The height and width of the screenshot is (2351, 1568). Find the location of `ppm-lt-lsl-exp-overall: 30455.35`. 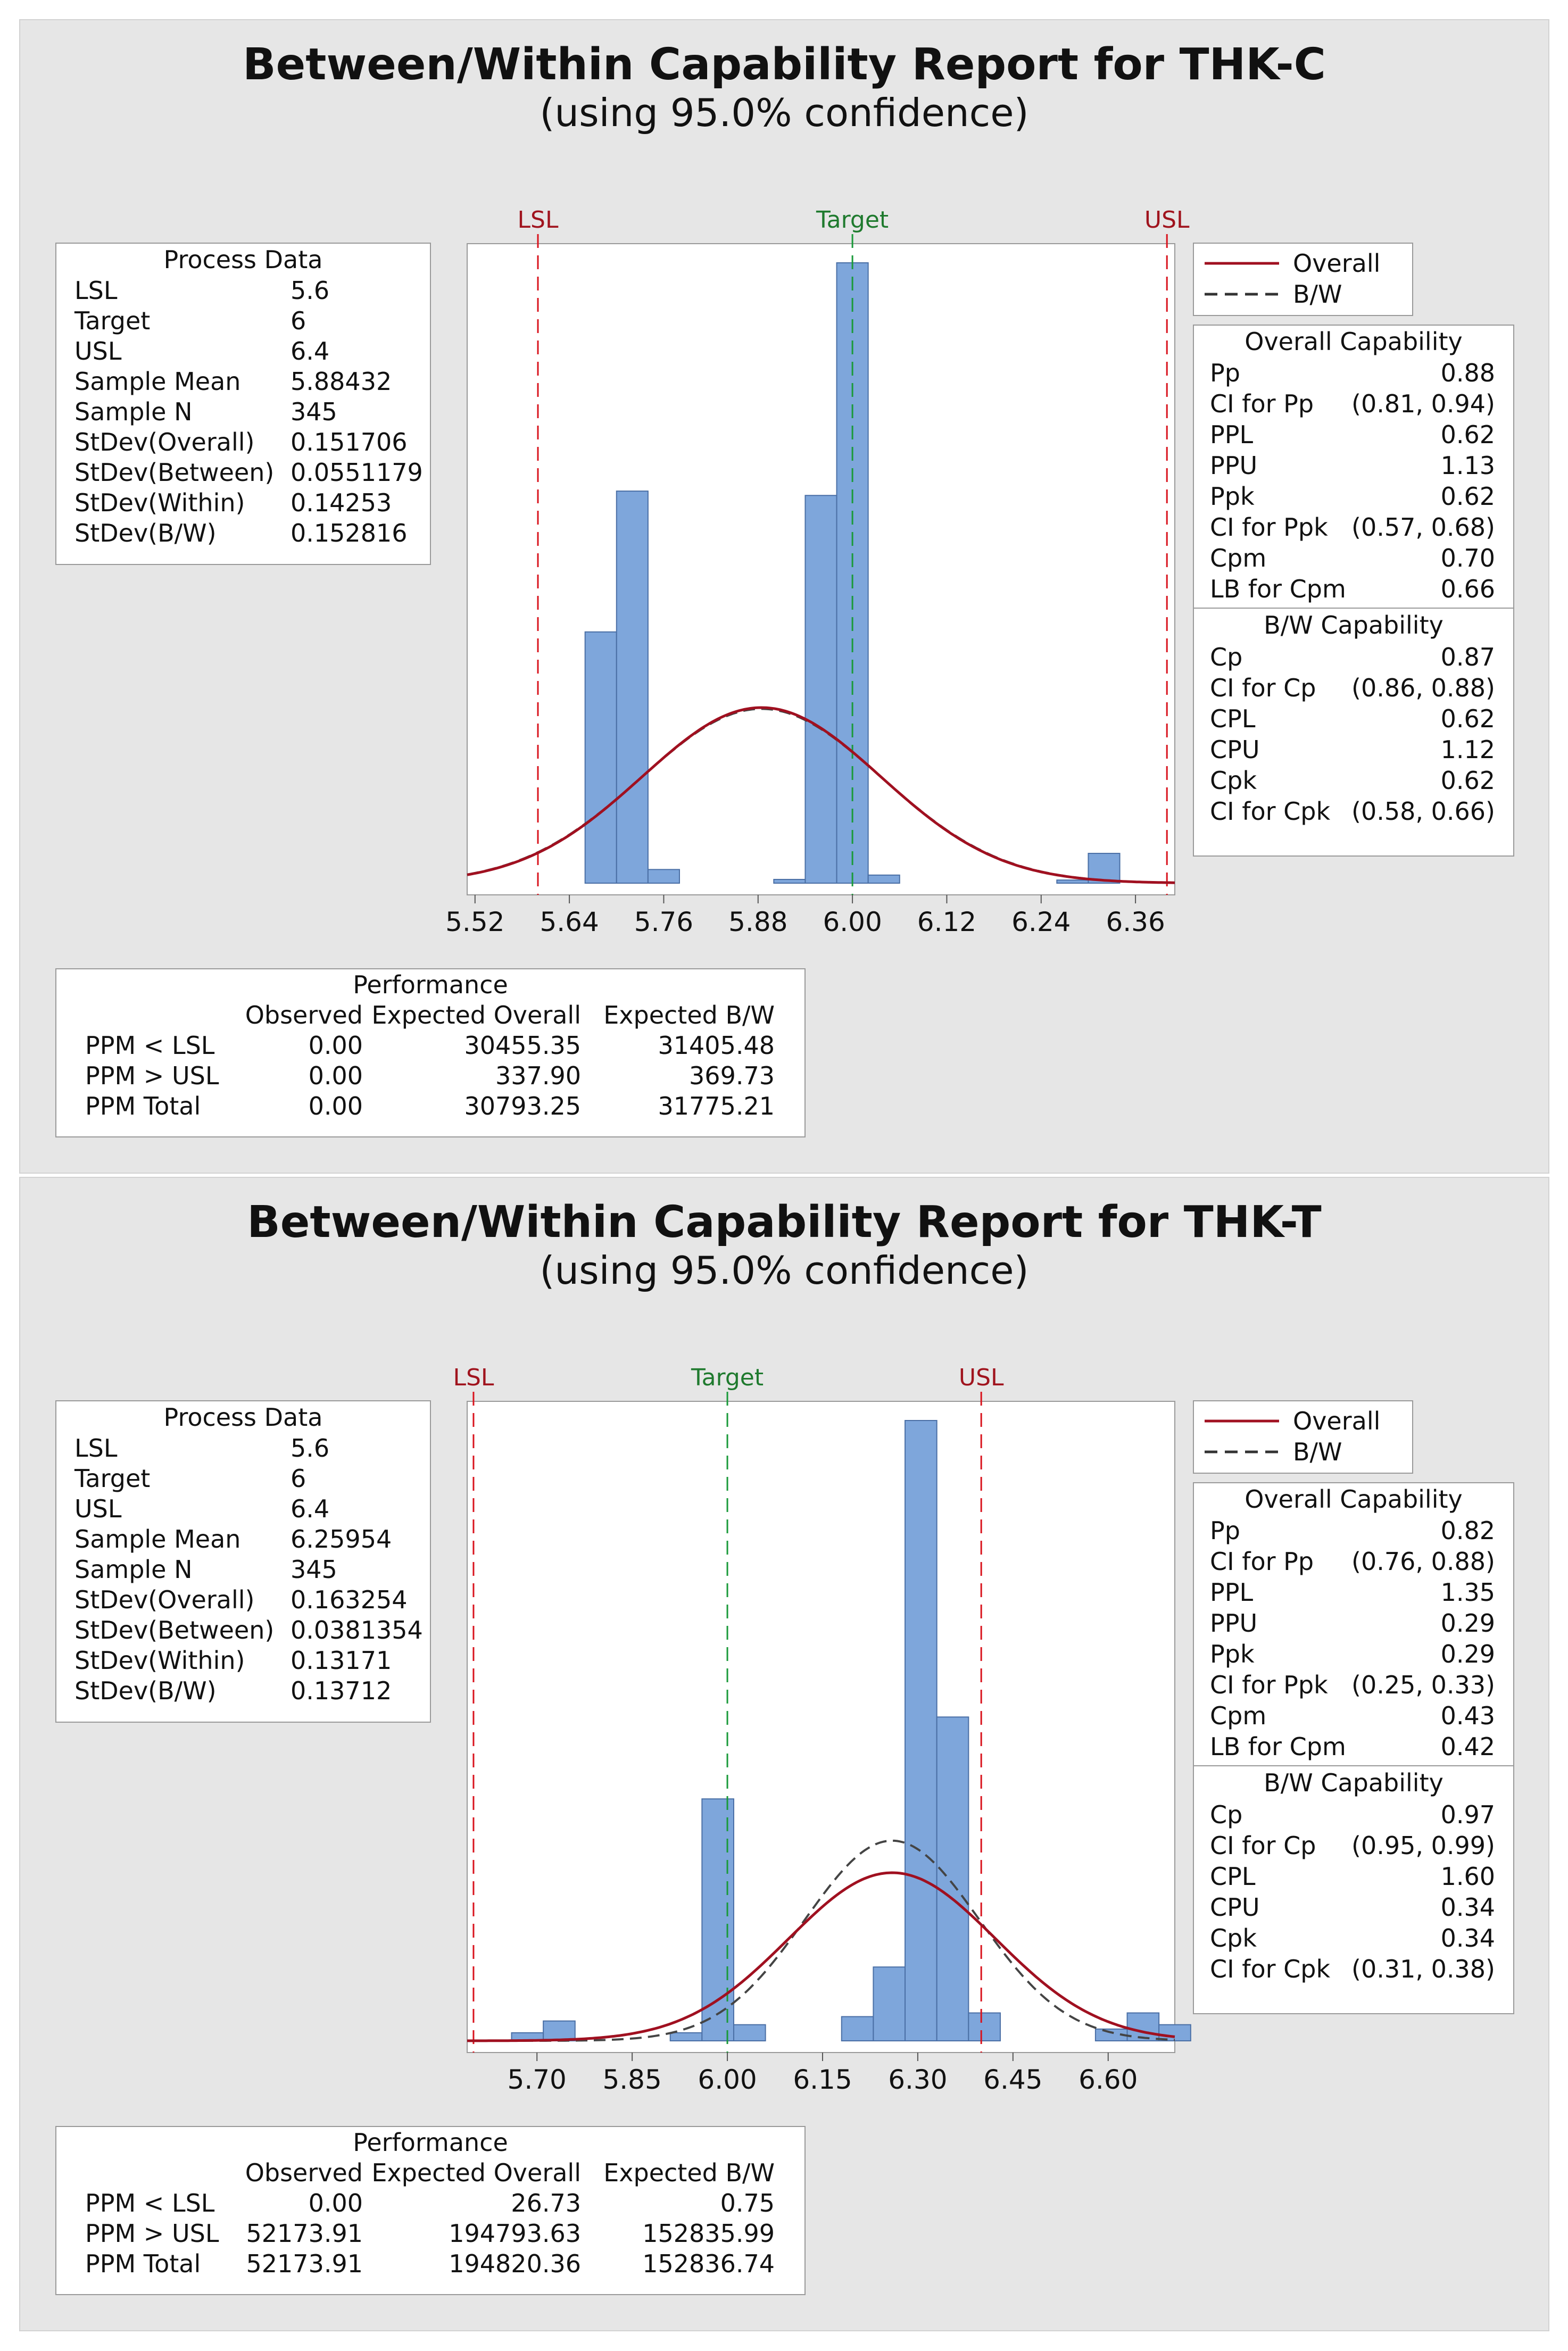

ppm-lt-lsl-exp-overall: 30455.35 is located at coordinates (523, 1045).